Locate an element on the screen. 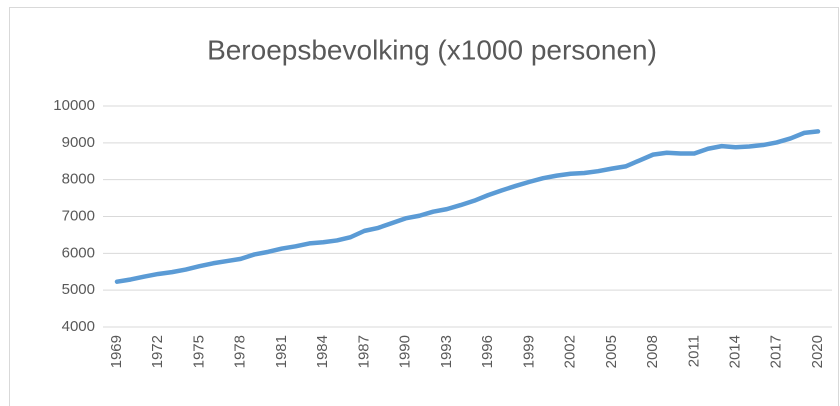 Image resolution: width=840 pixels, height=406 pixels. x-tick-label: 2020 is located at coordinates (817, 351).